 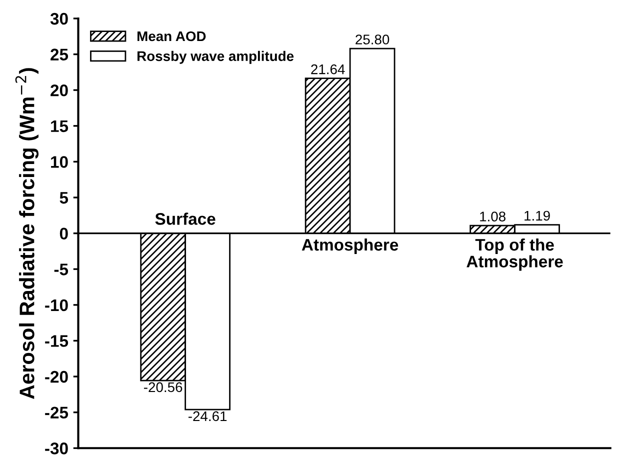 What do you see at coordinates (59, 162) in the screenshot?
I see `y-tick-label: 10` at bounding box center [59, 162].